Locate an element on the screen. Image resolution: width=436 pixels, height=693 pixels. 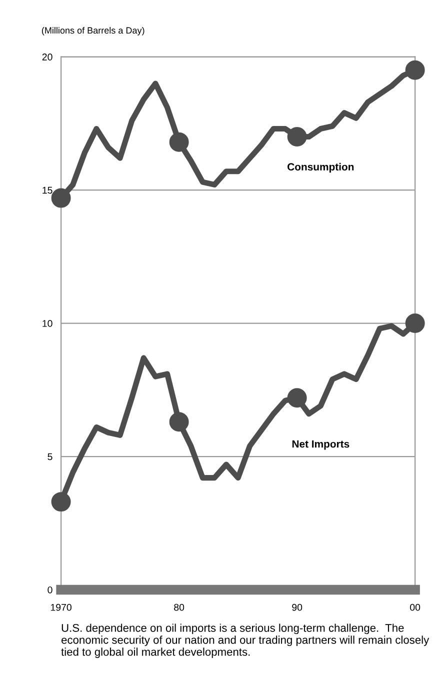
y-tick-label: 5 is located at coordinates (50, 456).